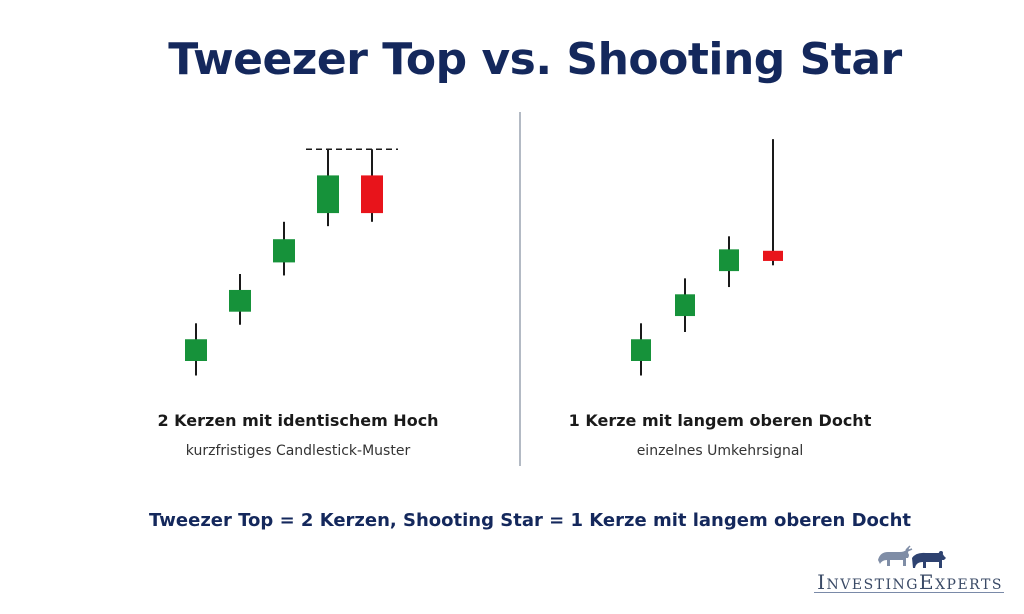 The width and height of the screenshot is (1024, 614). What do you see at coordinates (969, 585) in the screenshot?
I see `logo-text-rest-2: XPERTS` at bounding box center [969, 585].